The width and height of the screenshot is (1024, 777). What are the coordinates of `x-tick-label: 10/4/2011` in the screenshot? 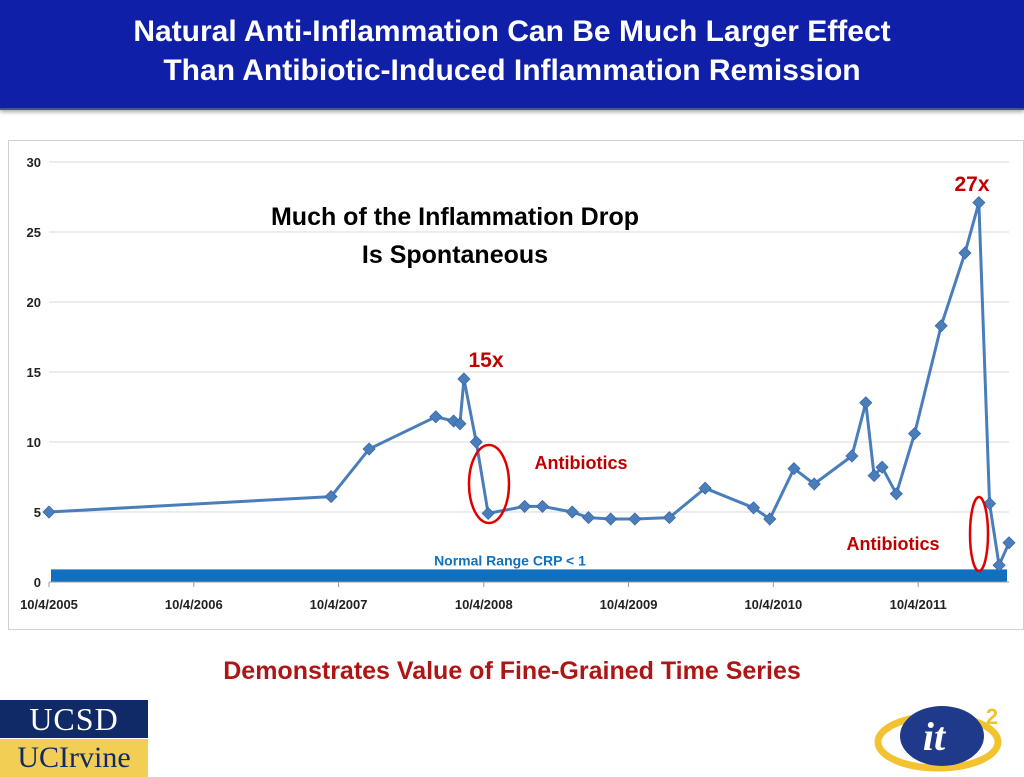 It's located at (918, 604).